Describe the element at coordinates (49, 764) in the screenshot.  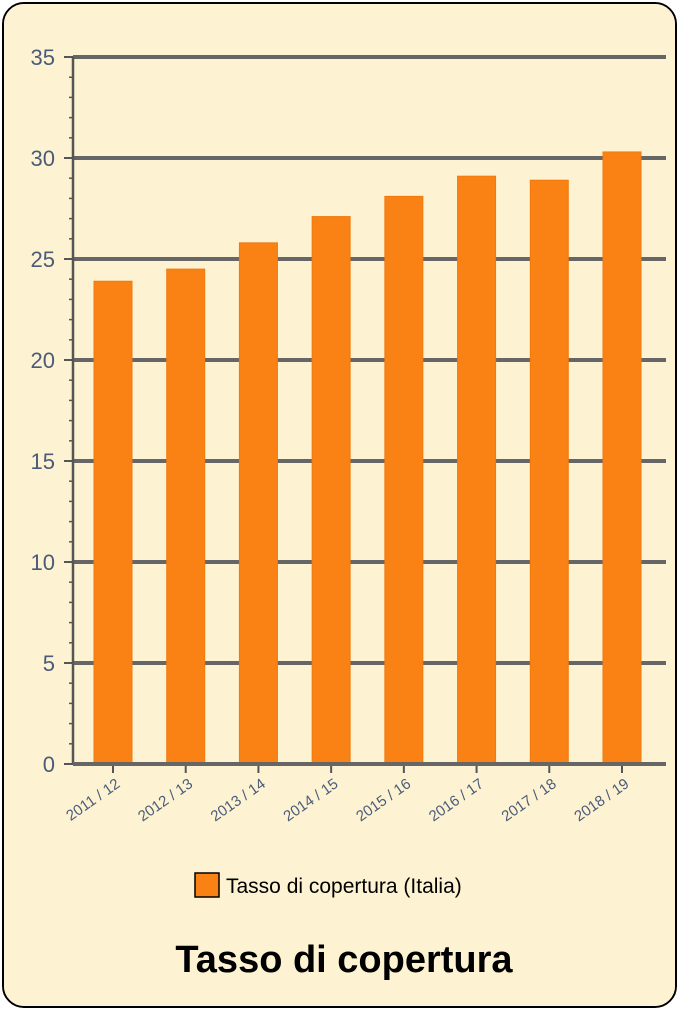
I see `y-tick-label: 0` at that location.